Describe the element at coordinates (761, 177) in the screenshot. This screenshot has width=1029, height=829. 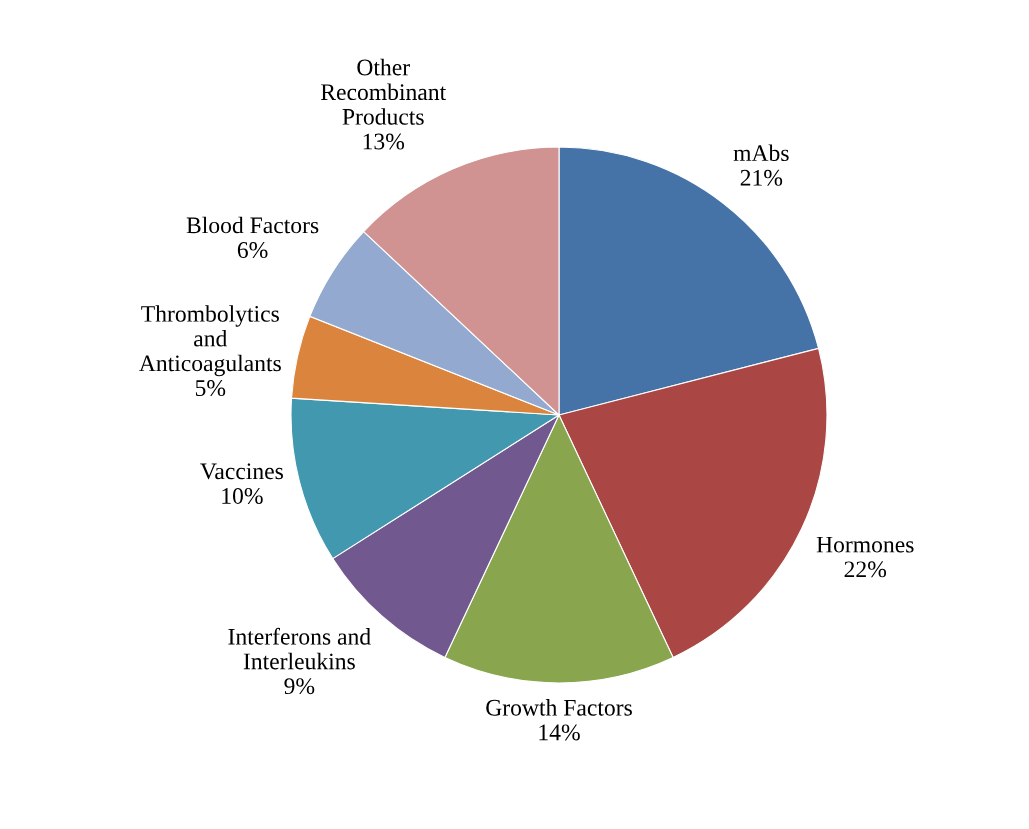
I see `data-label: 21%` at that location.